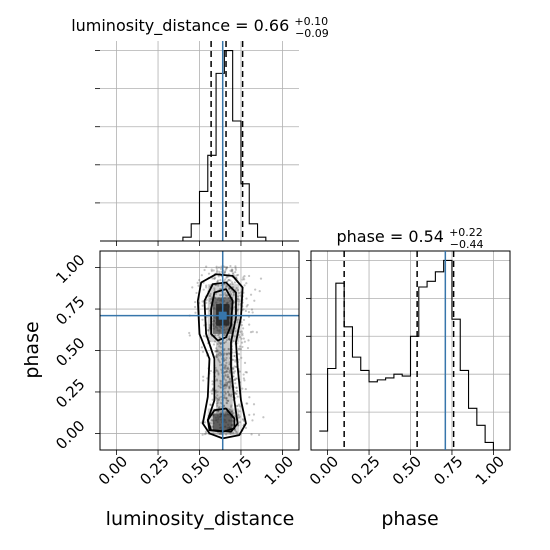 The height and width of the screenshot is (550, 550). What do you see at coordinates (196, 470) in the screenshot?
I see `luminosity-distance-x-tick-label: 0.50` at bounding box center [196, 470].